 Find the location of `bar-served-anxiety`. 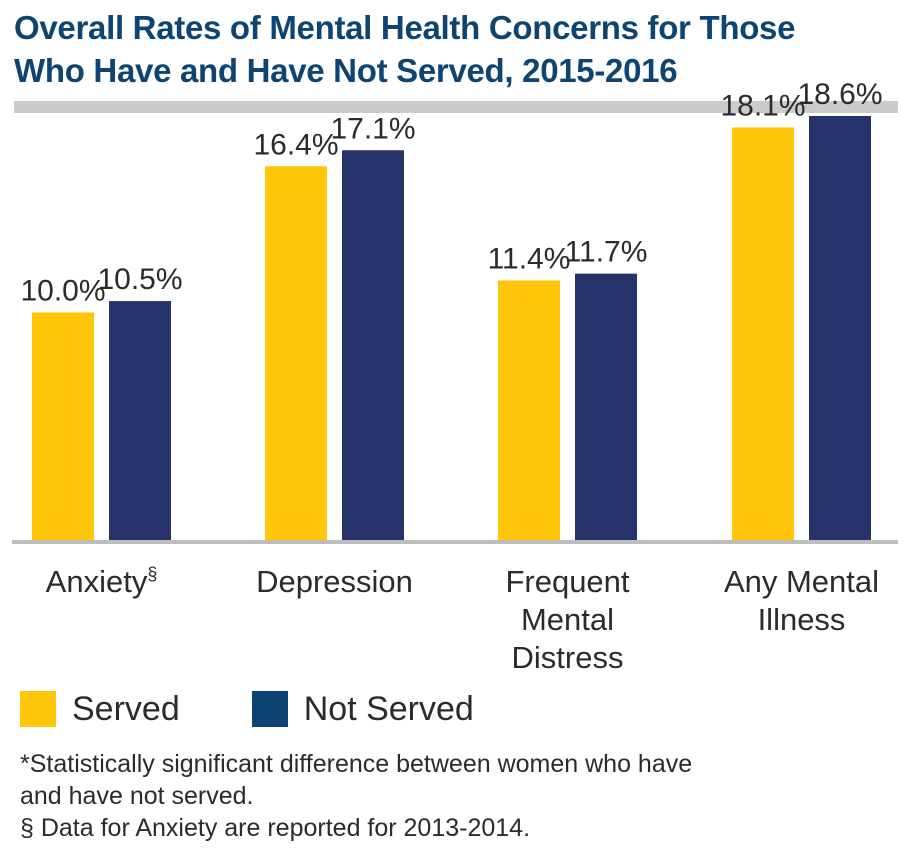

bar-served-anxiety is located at coordinates (63, 426).